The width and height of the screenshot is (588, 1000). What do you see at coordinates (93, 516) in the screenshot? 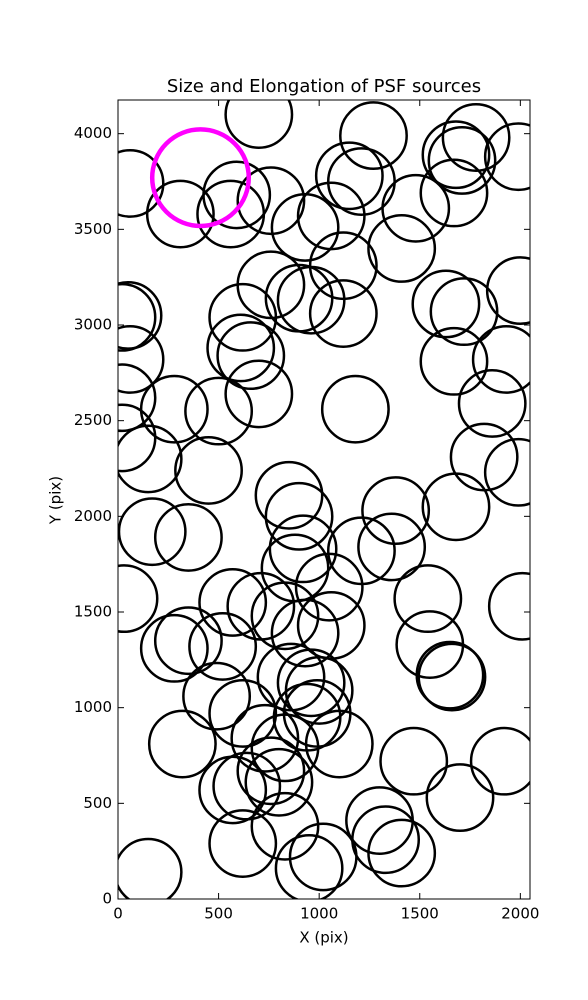
I see `y-tick-label: 2000` at bounding box center [93, 516].